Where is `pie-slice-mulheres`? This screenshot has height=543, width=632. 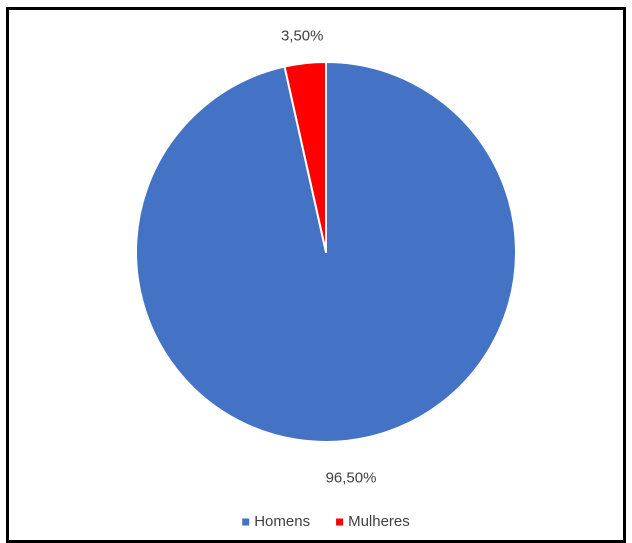
pie-slice-mulheres is located at coordinates (305, 157).